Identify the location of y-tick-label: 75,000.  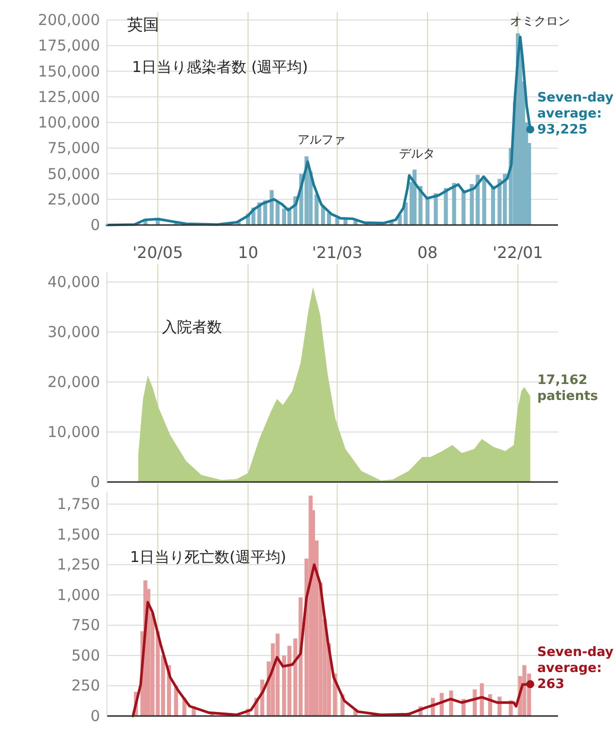
(74, 148).